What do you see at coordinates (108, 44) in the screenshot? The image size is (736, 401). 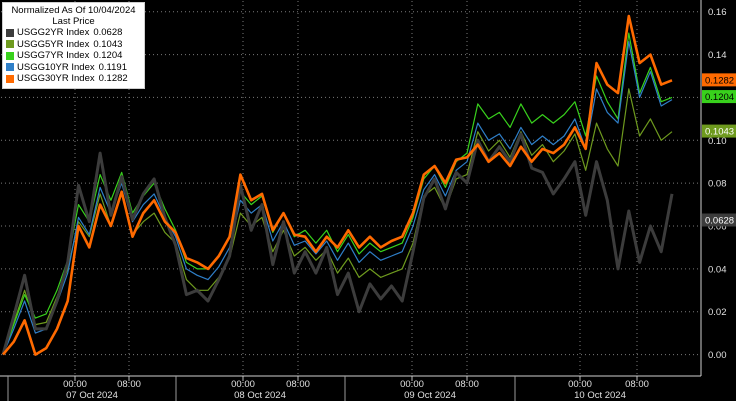 I see `legend-value: 0.1043` at bounding box center [108, 44].